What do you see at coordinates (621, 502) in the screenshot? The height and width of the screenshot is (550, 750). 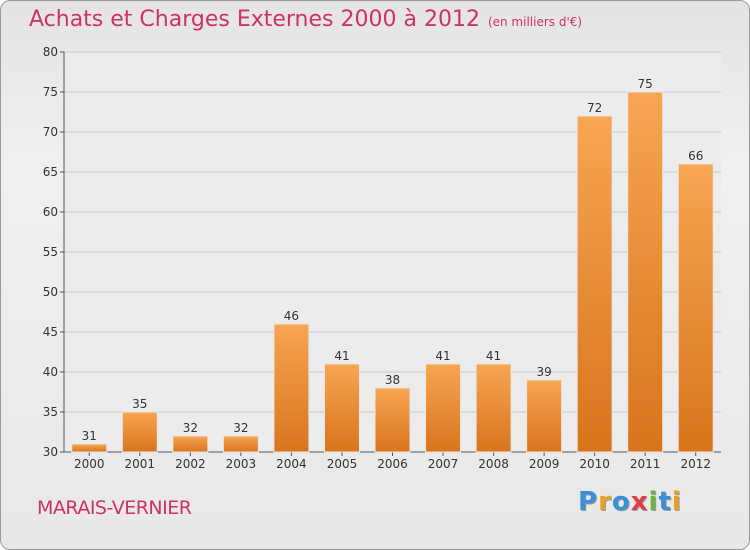 I see `logo-letter: o` at bounding box center [621, 502].